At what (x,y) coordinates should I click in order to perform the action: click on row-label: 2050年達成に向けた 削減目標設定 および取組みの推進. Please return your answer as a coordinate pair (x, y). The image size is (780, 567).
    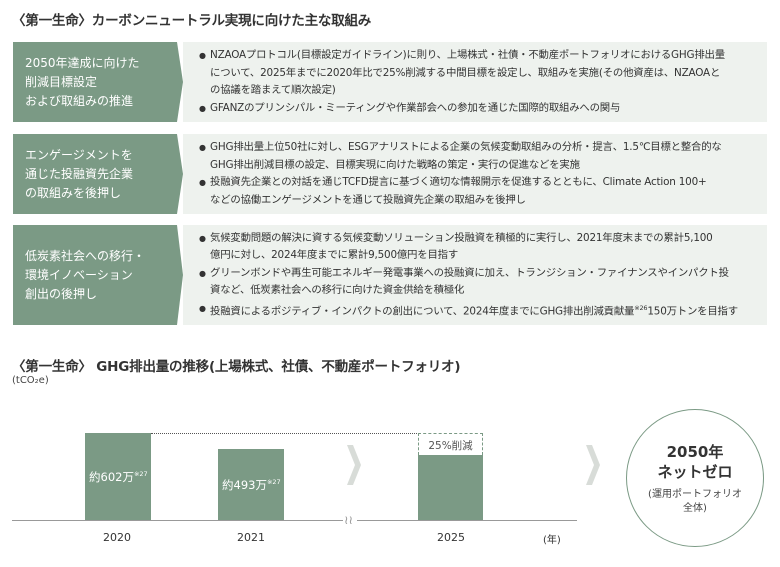
    Looking at the image, I should click on (98, 82).